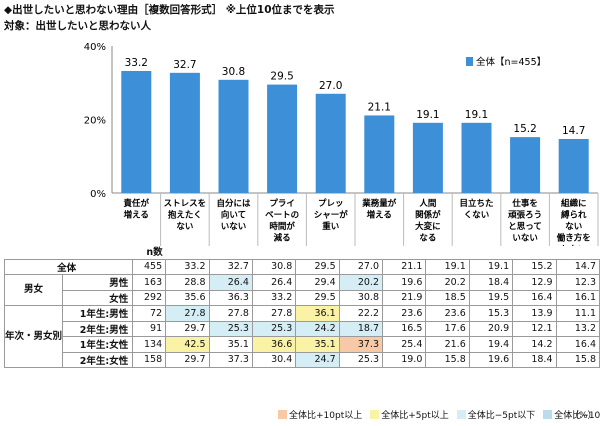 The image size is (600, 426). Describe the element at coordinates (149, 282) in the screenshot. I see `row-n: 163` at that location.